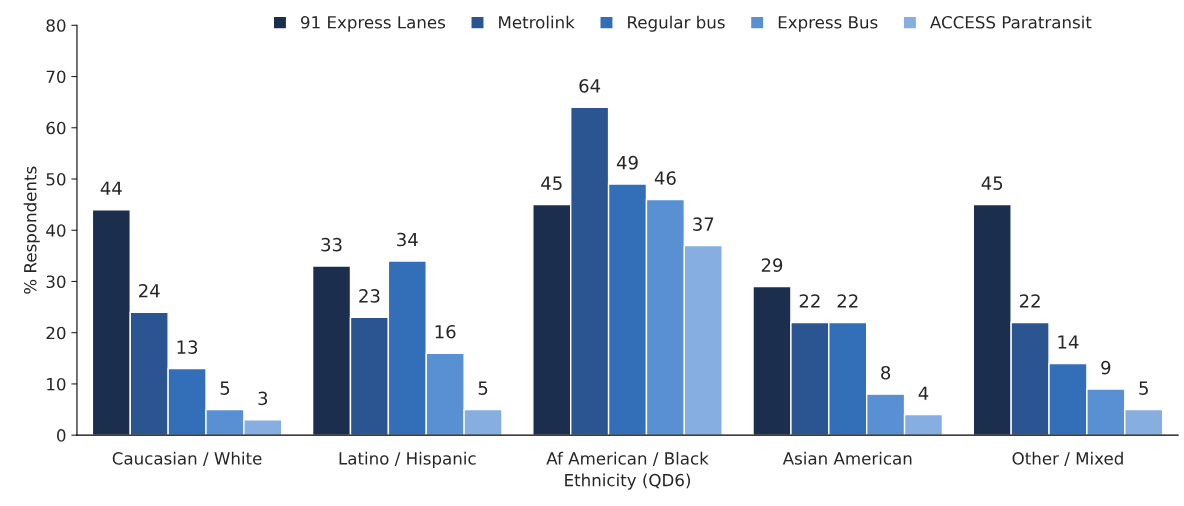 This screenshot has width=1184, height=506. I want to click on data-label: 14, so click(1068, 342).